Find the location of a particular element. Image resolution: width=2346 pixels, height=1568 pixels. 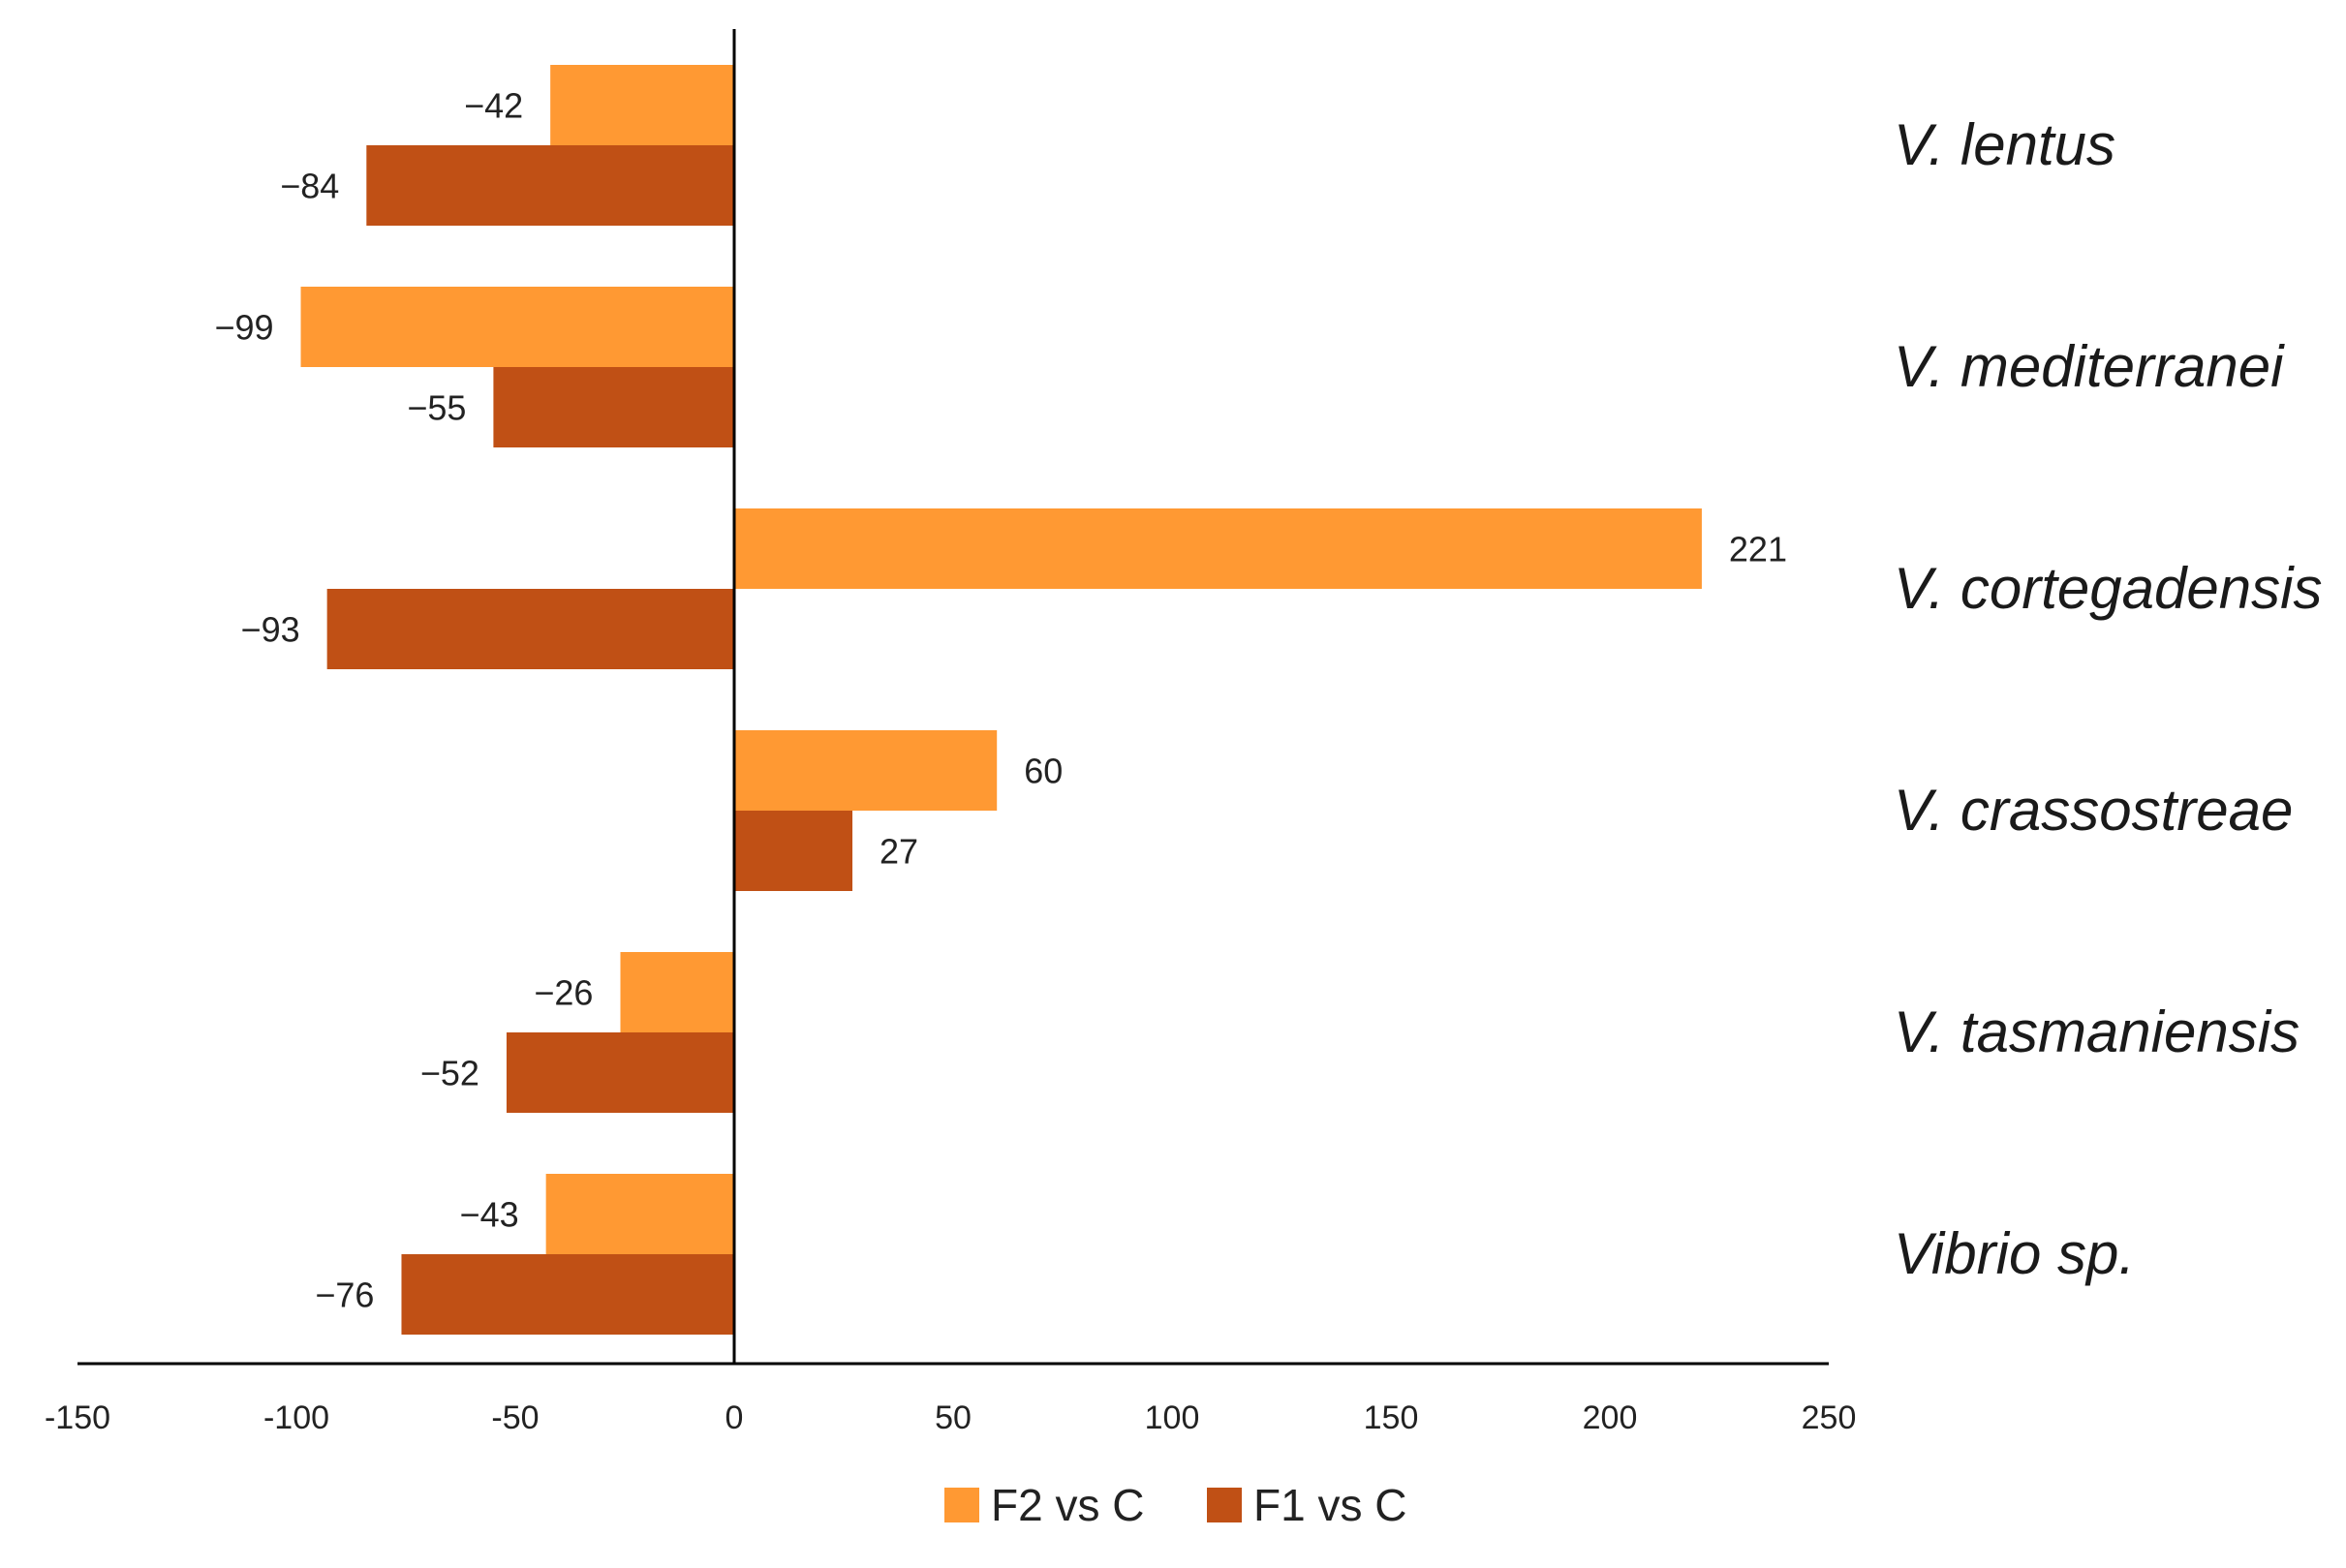

data-label-f1-4: −52 is located at coordinates (449, 1073).